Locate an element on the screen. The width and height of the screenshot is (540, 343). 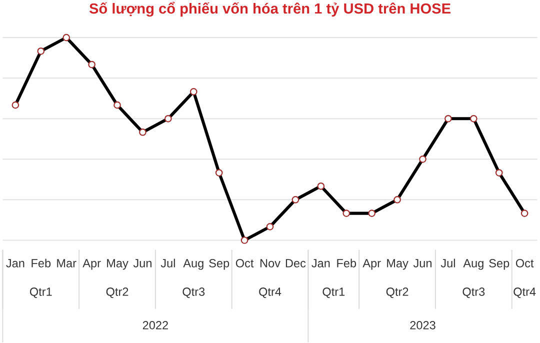
x-tick-label: Dec is located at coordinates (296, 263).